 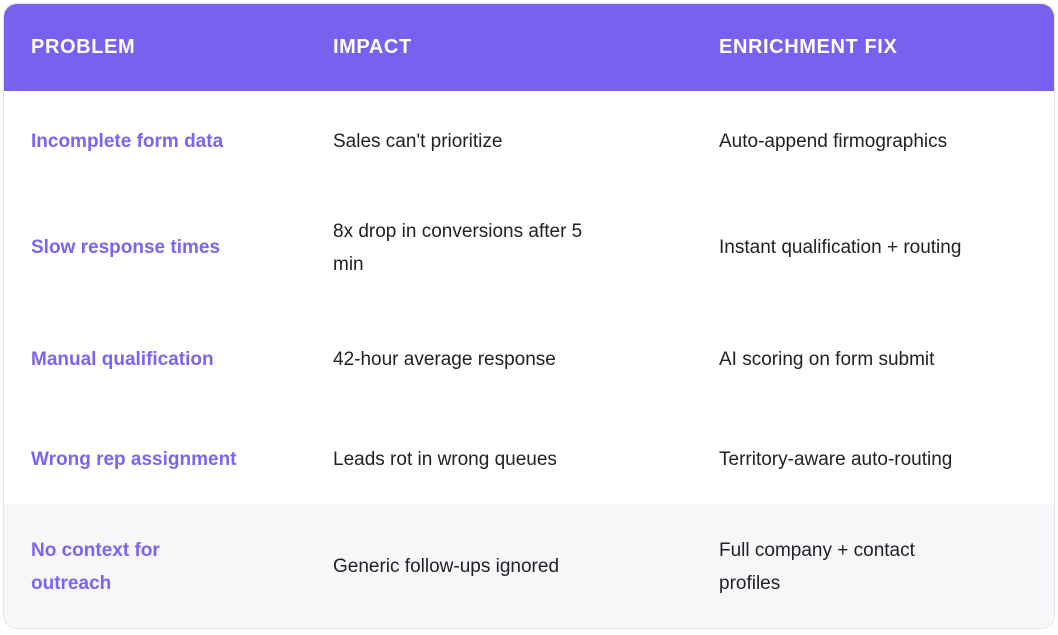 I want to click on cell-problem: Wrong rep assignment, so click(x=134, y=460).